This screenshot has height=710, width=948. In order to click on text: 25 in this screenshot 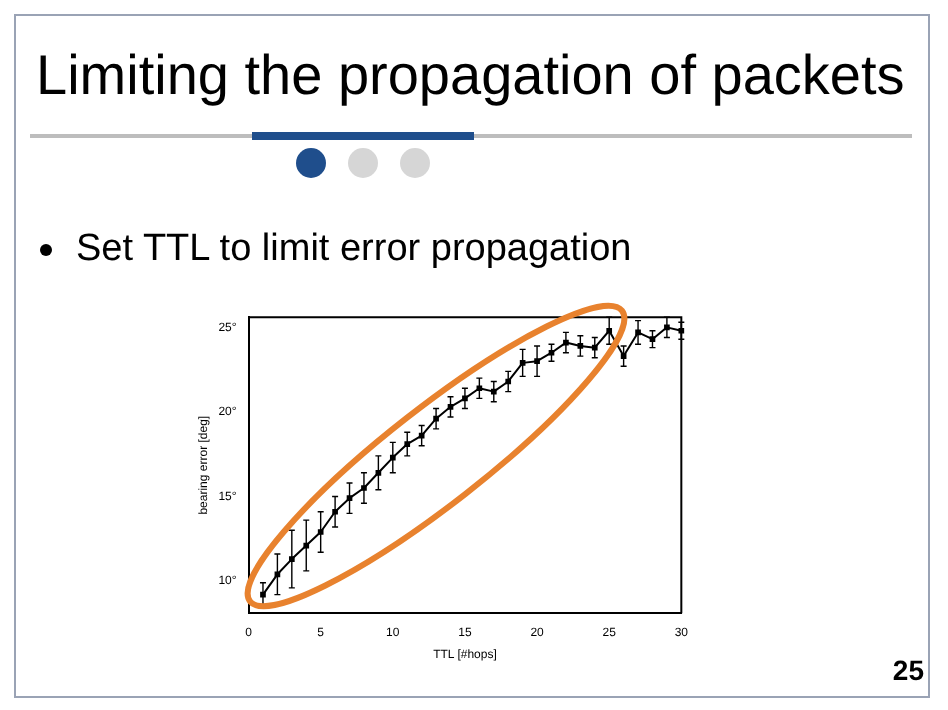, I will do `click(908, 670)`.